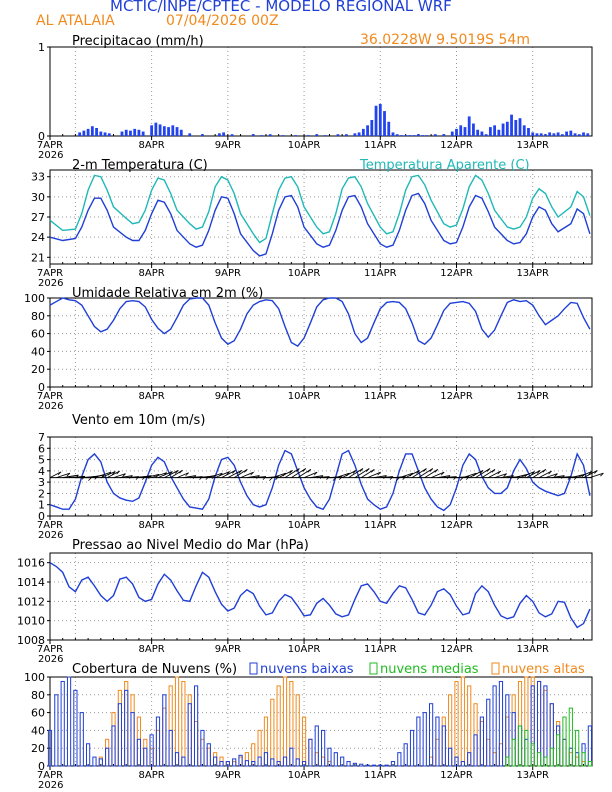 This screenshot has width=612, height=792. I want to click on y-tick-label: 7, so click(41, 437).